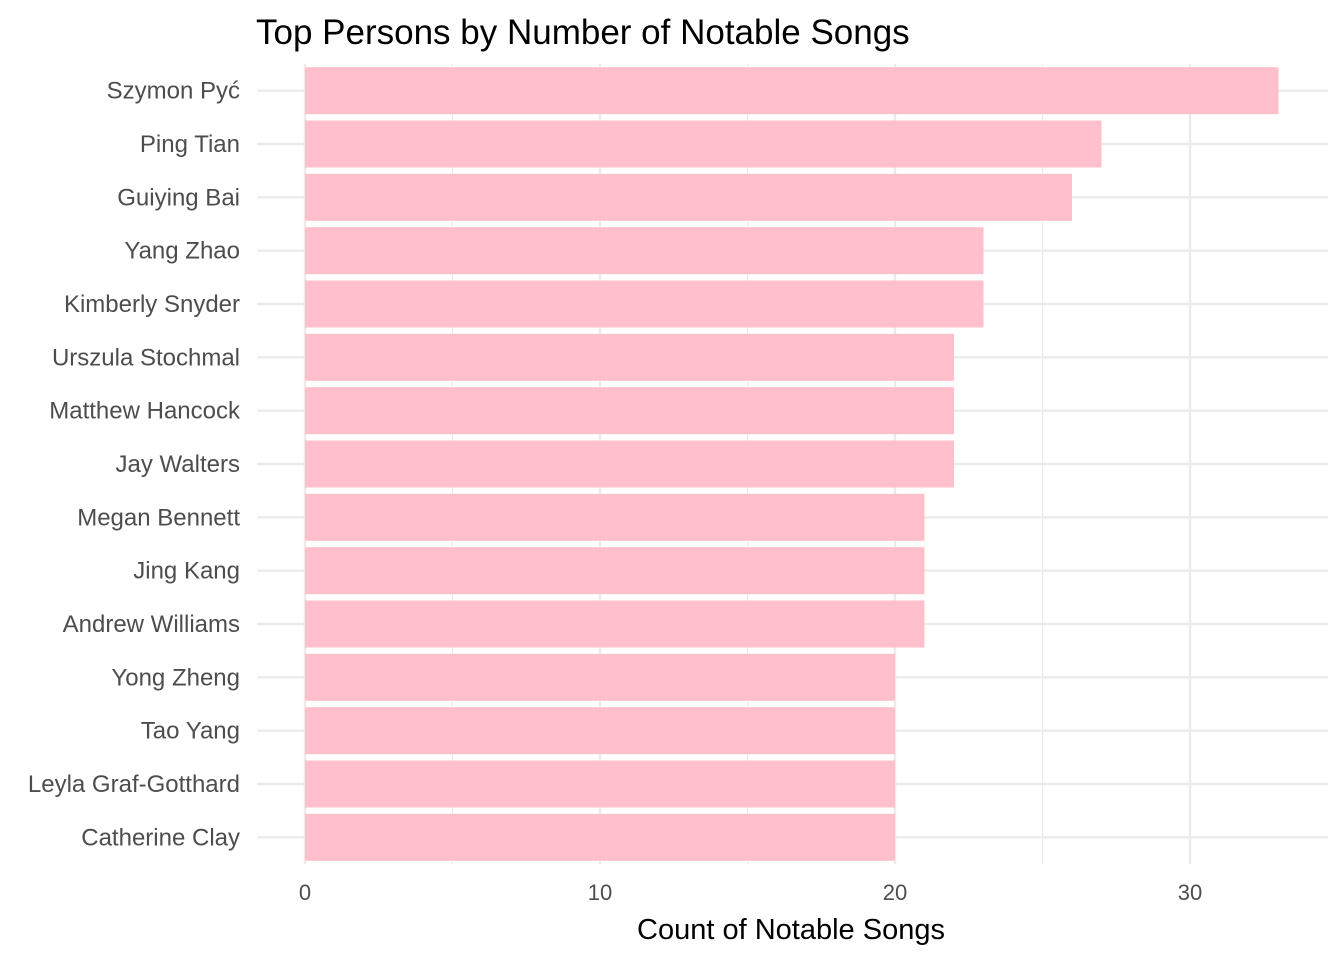  What do you see at coordinates (145, 411) in the screenshot?
I see `y-tick-label: Matthew Hancock` at bounding box center [145, 411].